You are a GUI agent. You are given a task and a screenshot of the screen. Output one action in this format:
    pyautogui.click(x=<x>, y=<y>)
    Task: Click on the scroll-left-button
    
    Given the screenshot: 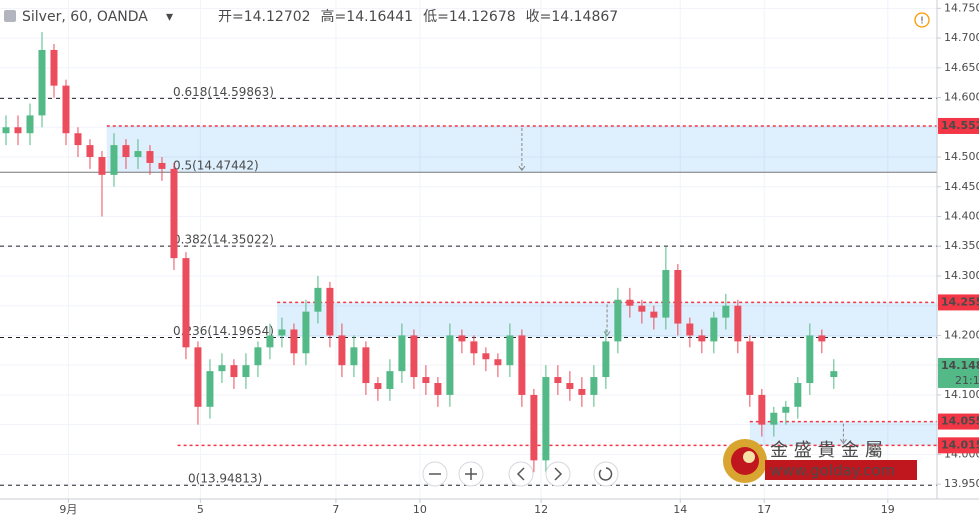 What is the action you would take?
    pyautogui.click(x=521, y=474)
    